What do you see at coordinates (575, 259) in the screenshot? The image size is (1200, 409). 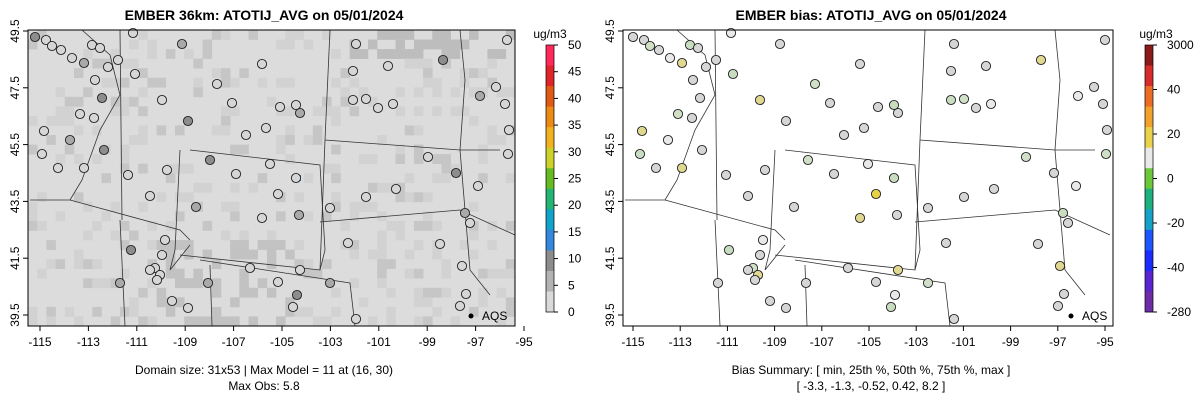 I see `left-colorbar-tick-label: 10` at bounding box center [575, 259].